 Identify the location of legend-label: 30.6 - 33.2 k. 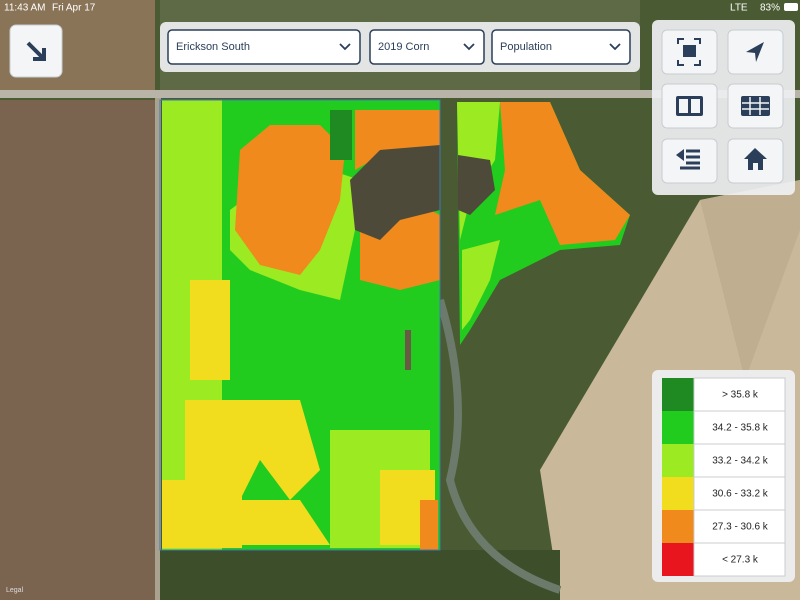
(740, 494).